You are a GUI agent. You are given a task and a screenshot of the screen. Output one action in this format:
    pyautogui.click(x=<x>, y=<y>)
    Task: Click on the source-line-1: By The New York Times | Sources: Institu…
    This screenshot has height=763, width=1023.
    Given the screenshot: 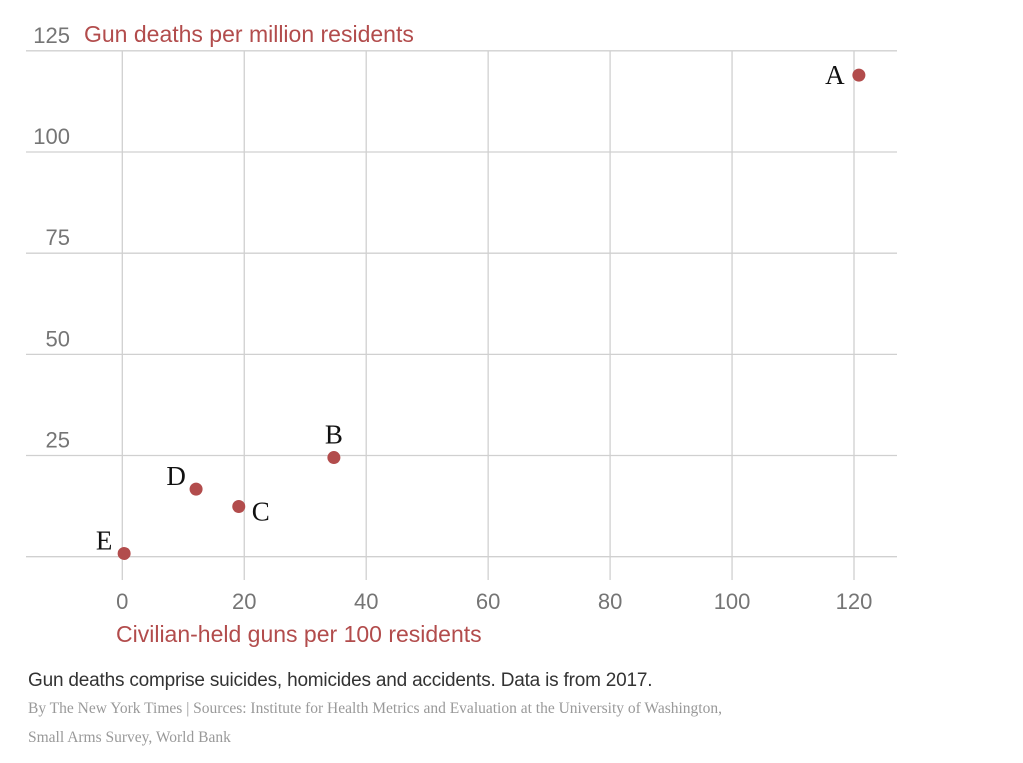 What is the action you would take?
    pyautogui.click(x=375, y=708)
    